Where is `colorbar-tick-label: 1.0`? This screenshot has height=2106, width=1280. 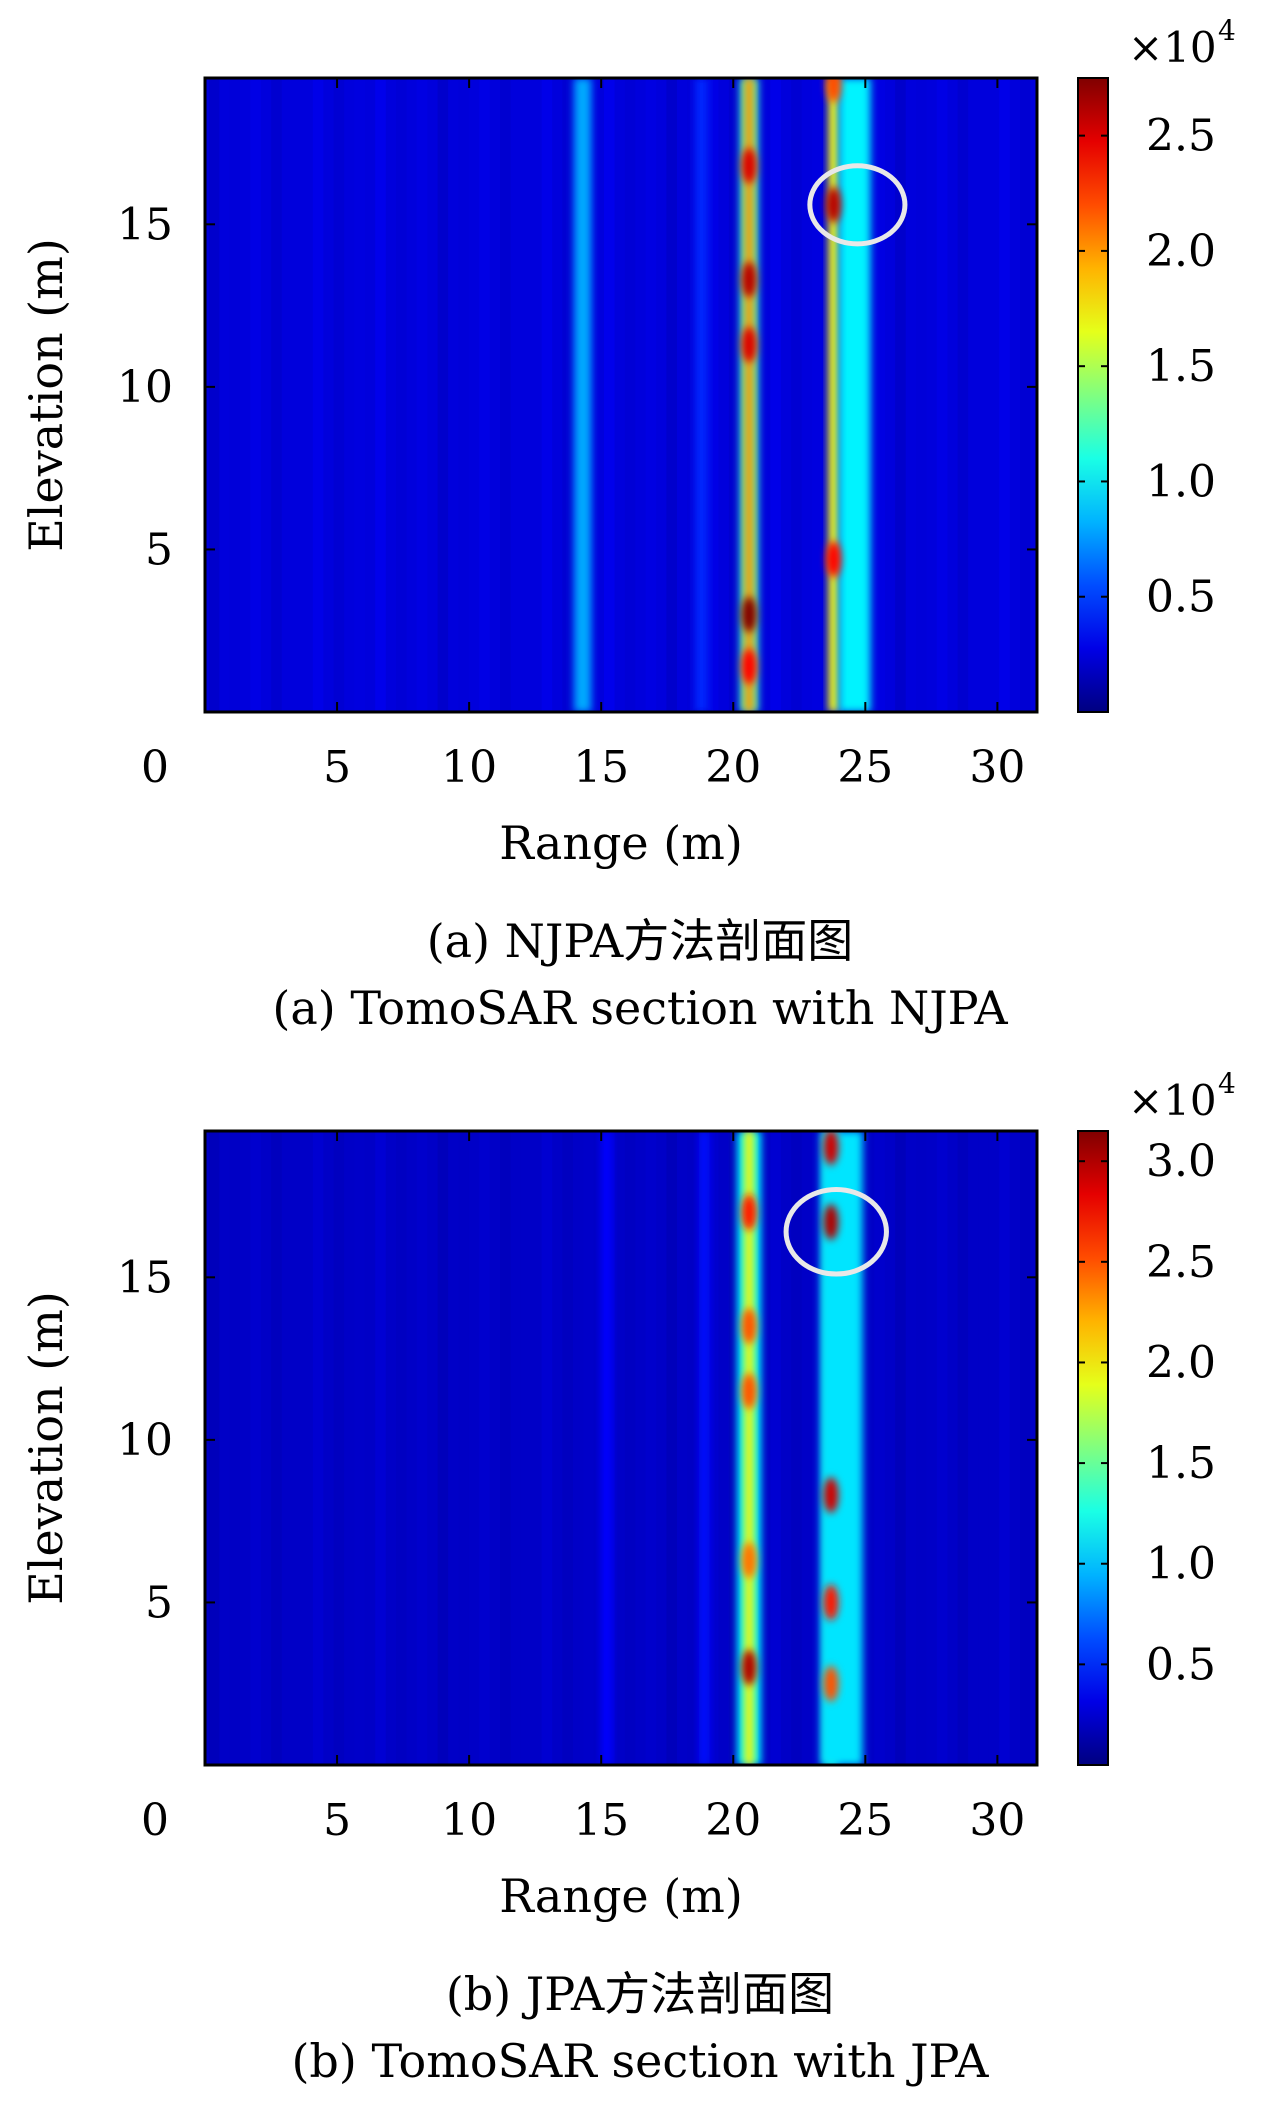
colorbar-tick-label: 1.0 is located at coordinates (1181, 1564).